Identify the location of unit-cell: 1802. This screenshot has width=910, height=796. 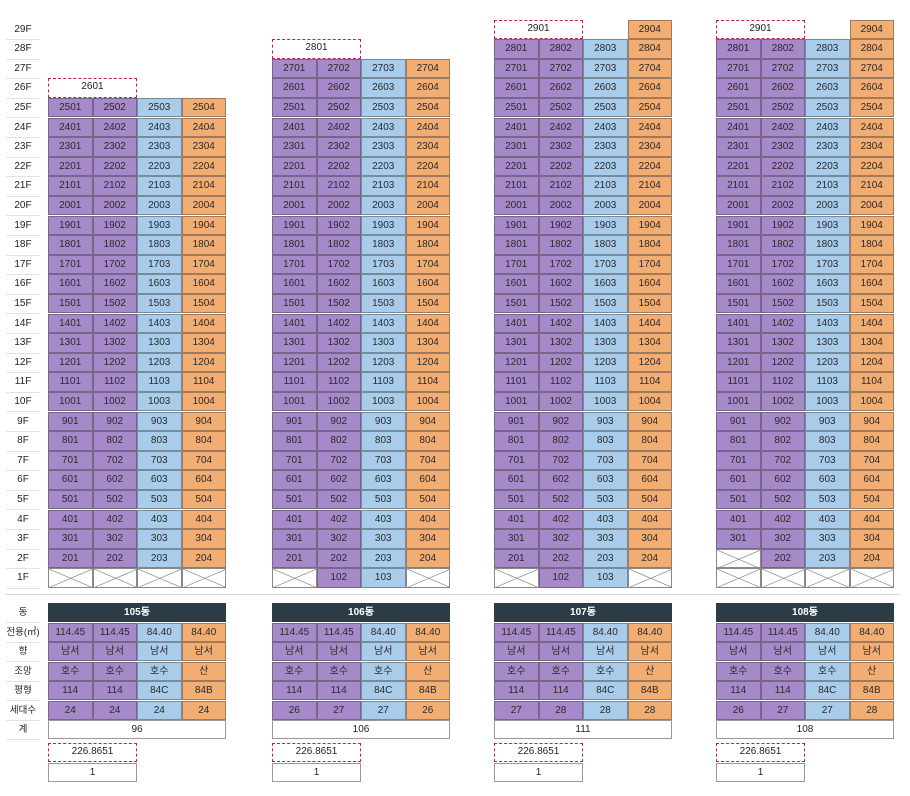
(782, 245).